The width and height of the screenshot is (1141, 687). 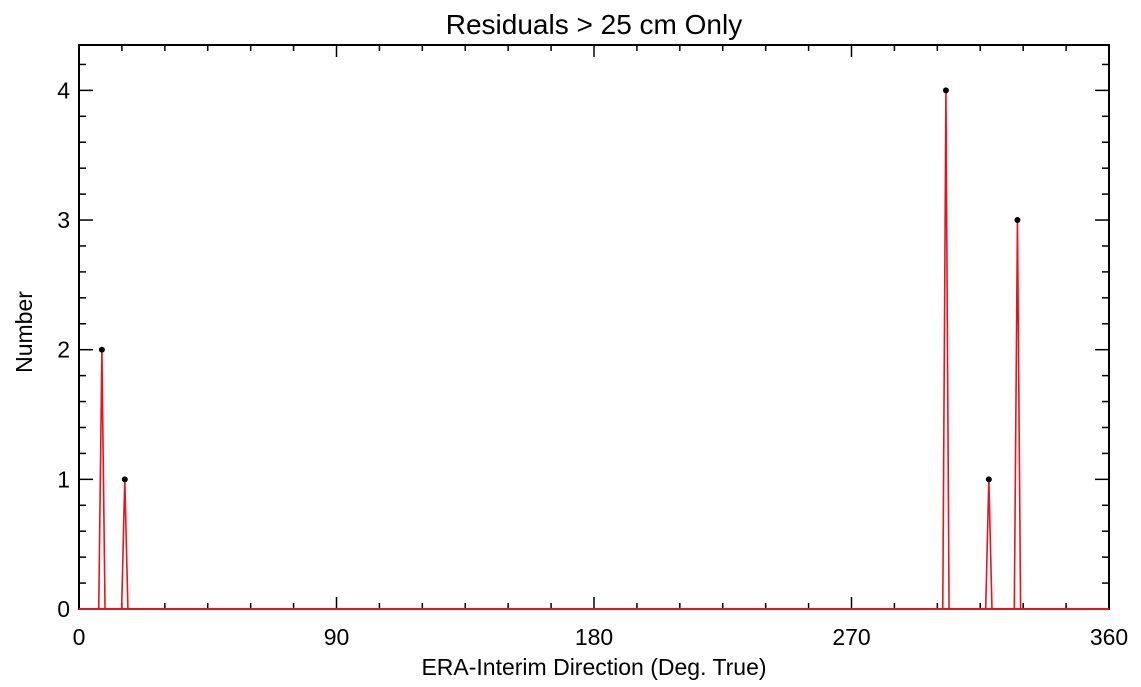 I want to click on x-tick-label: 0, so click(x=79, y=637).